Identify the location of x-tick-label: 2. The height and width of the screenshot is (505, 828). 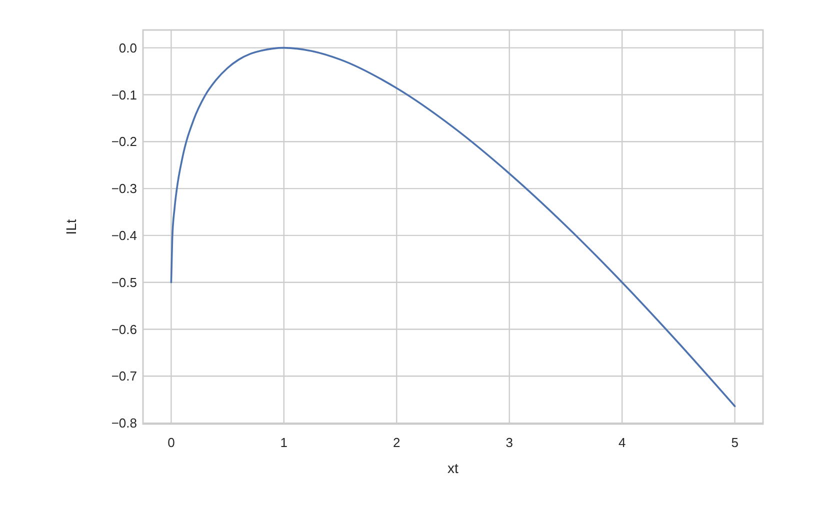
(396, 442).